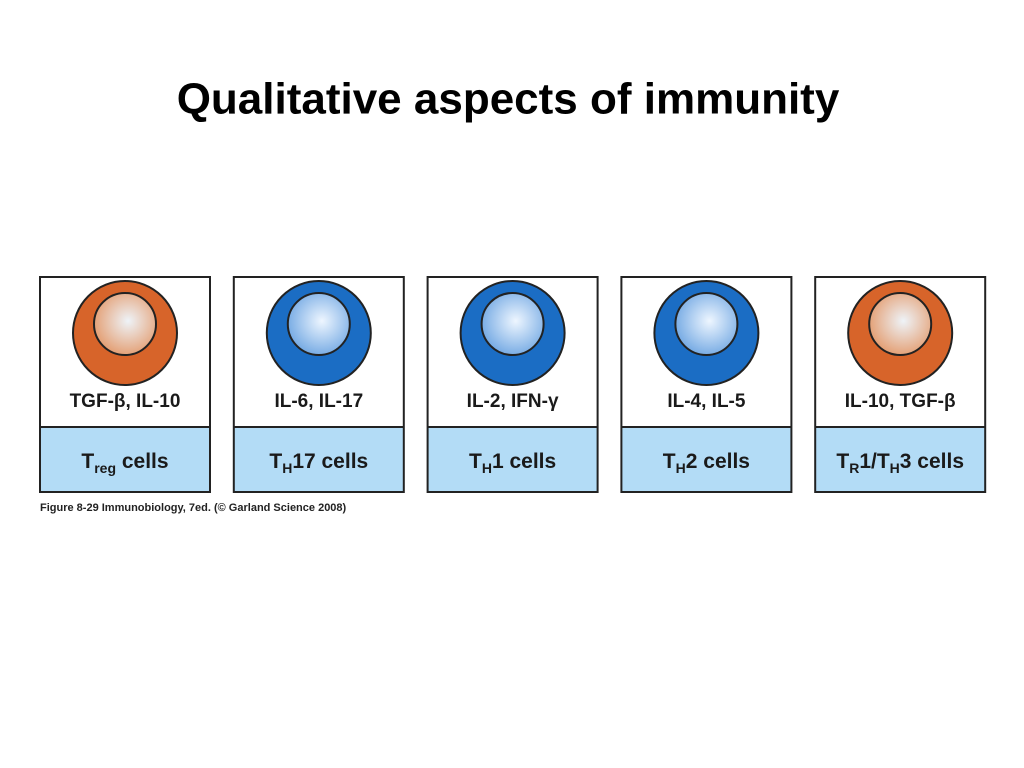 This screenshot has width=1024, height=768. What do you see at coordinates (125, 401) in the screenshot?
I see `cytokines: TGF-β, IL-10` at bounding box center [125, 401].